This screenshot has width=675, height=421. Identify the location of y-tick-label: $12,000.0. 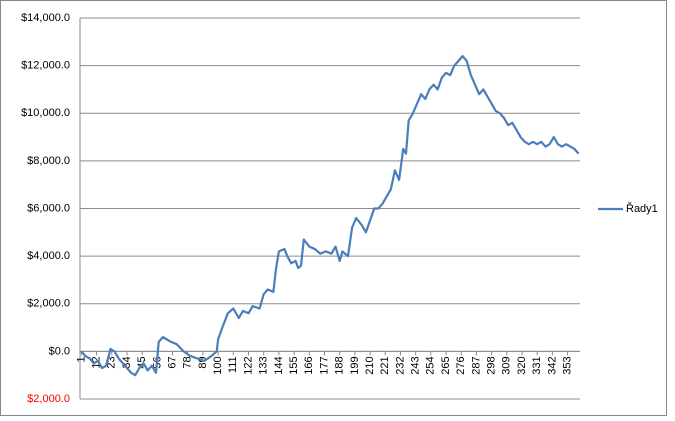
(45, 66).